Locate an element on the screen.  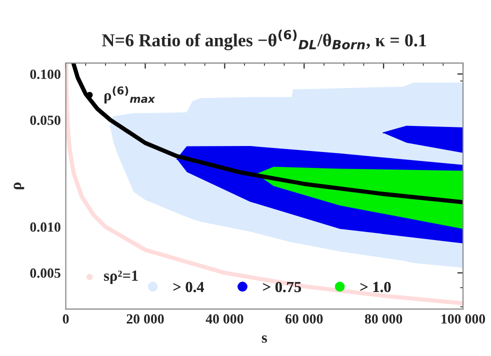
x-tick-label: 20 000 is located at coordinates (145, 319).